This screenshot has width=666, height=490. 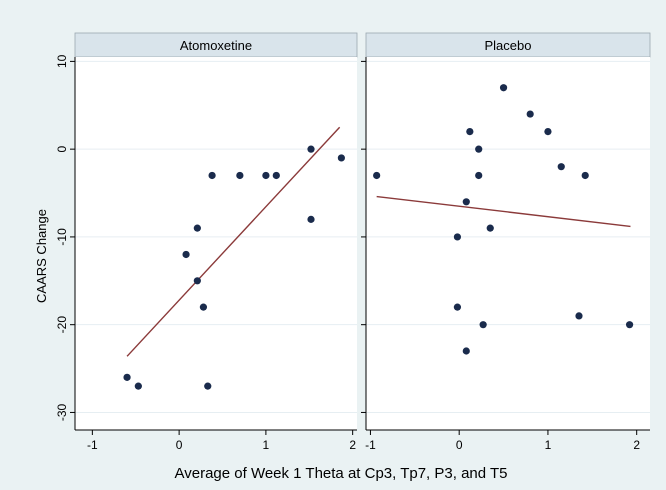 What do you see at coordinates (503, 211) in the screenshot?
I see `fit-line` at bounding box center [503, 211].